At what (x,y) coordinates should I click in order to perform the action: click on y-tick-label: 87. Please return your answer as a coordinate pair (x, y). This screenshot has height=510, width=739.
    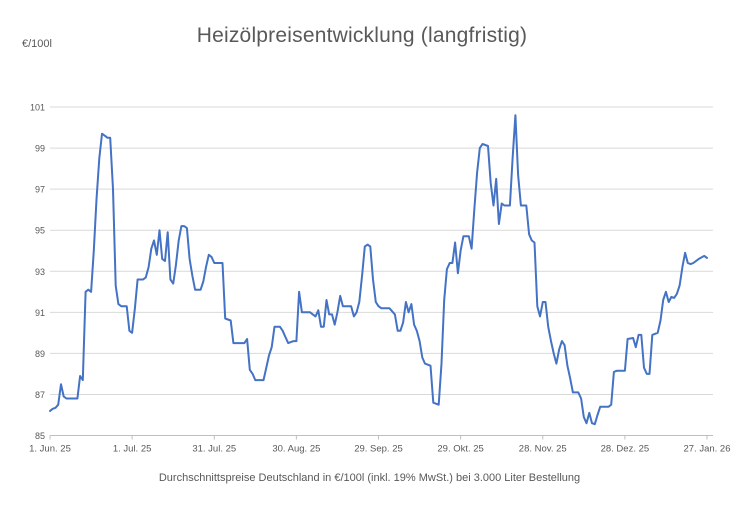
    Looking at the image, I should click on (40, 395).